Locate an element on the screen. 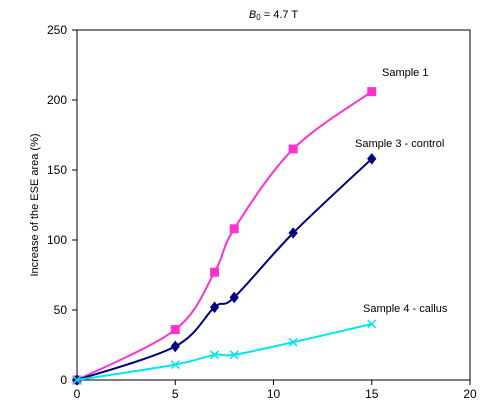 Image resolution: width=492 pixels, height=408 pixels. series-line is located at coordinates (224, 352).